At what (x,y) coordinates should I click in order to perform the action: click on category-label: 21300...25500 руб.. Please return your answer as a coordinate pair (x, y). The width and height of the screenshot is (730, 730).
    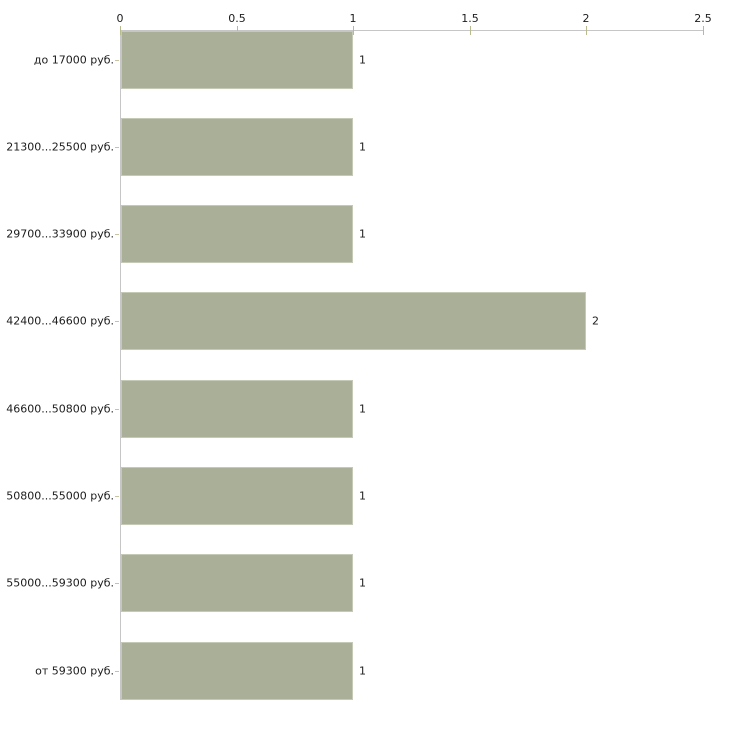
    Looking at the image, I should click on (60, 147).